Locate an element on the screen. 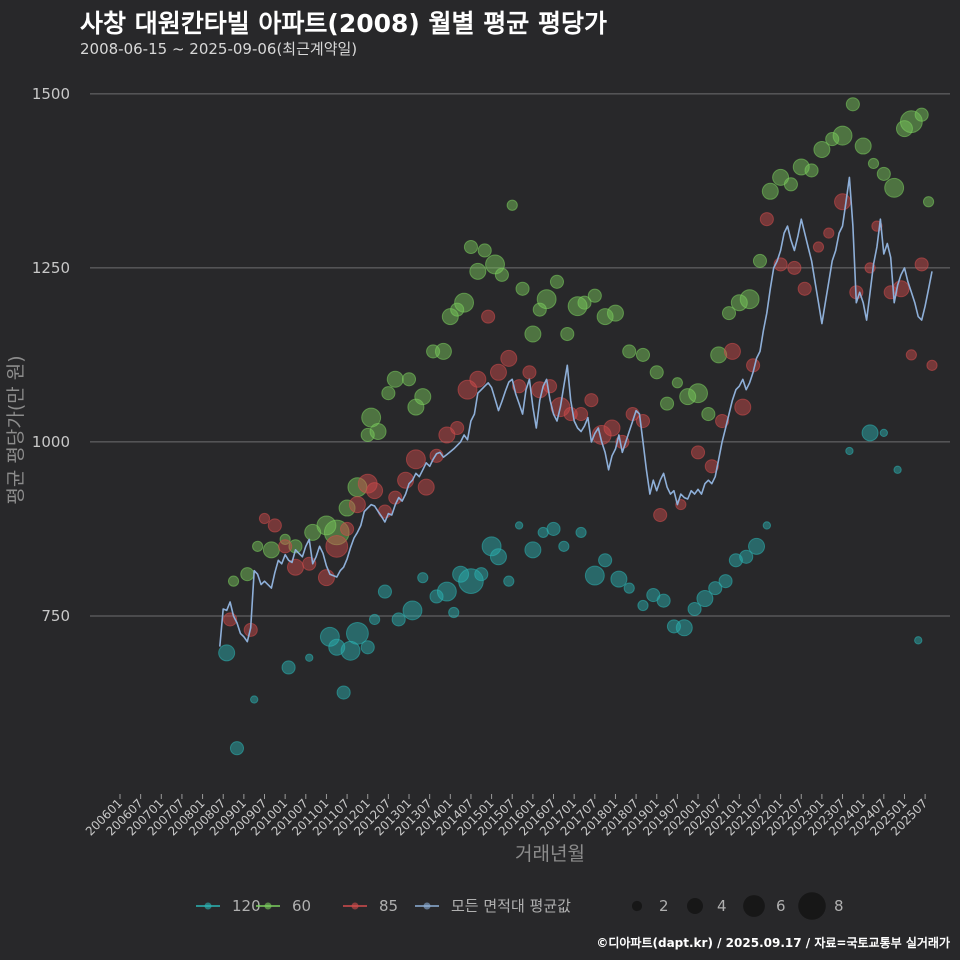 The height and width of the screenshot is (960, 960). legend-layer: 120 60 85 모든 면적대 평균값 2 4 6 8 is located at coordinates (520, 906).